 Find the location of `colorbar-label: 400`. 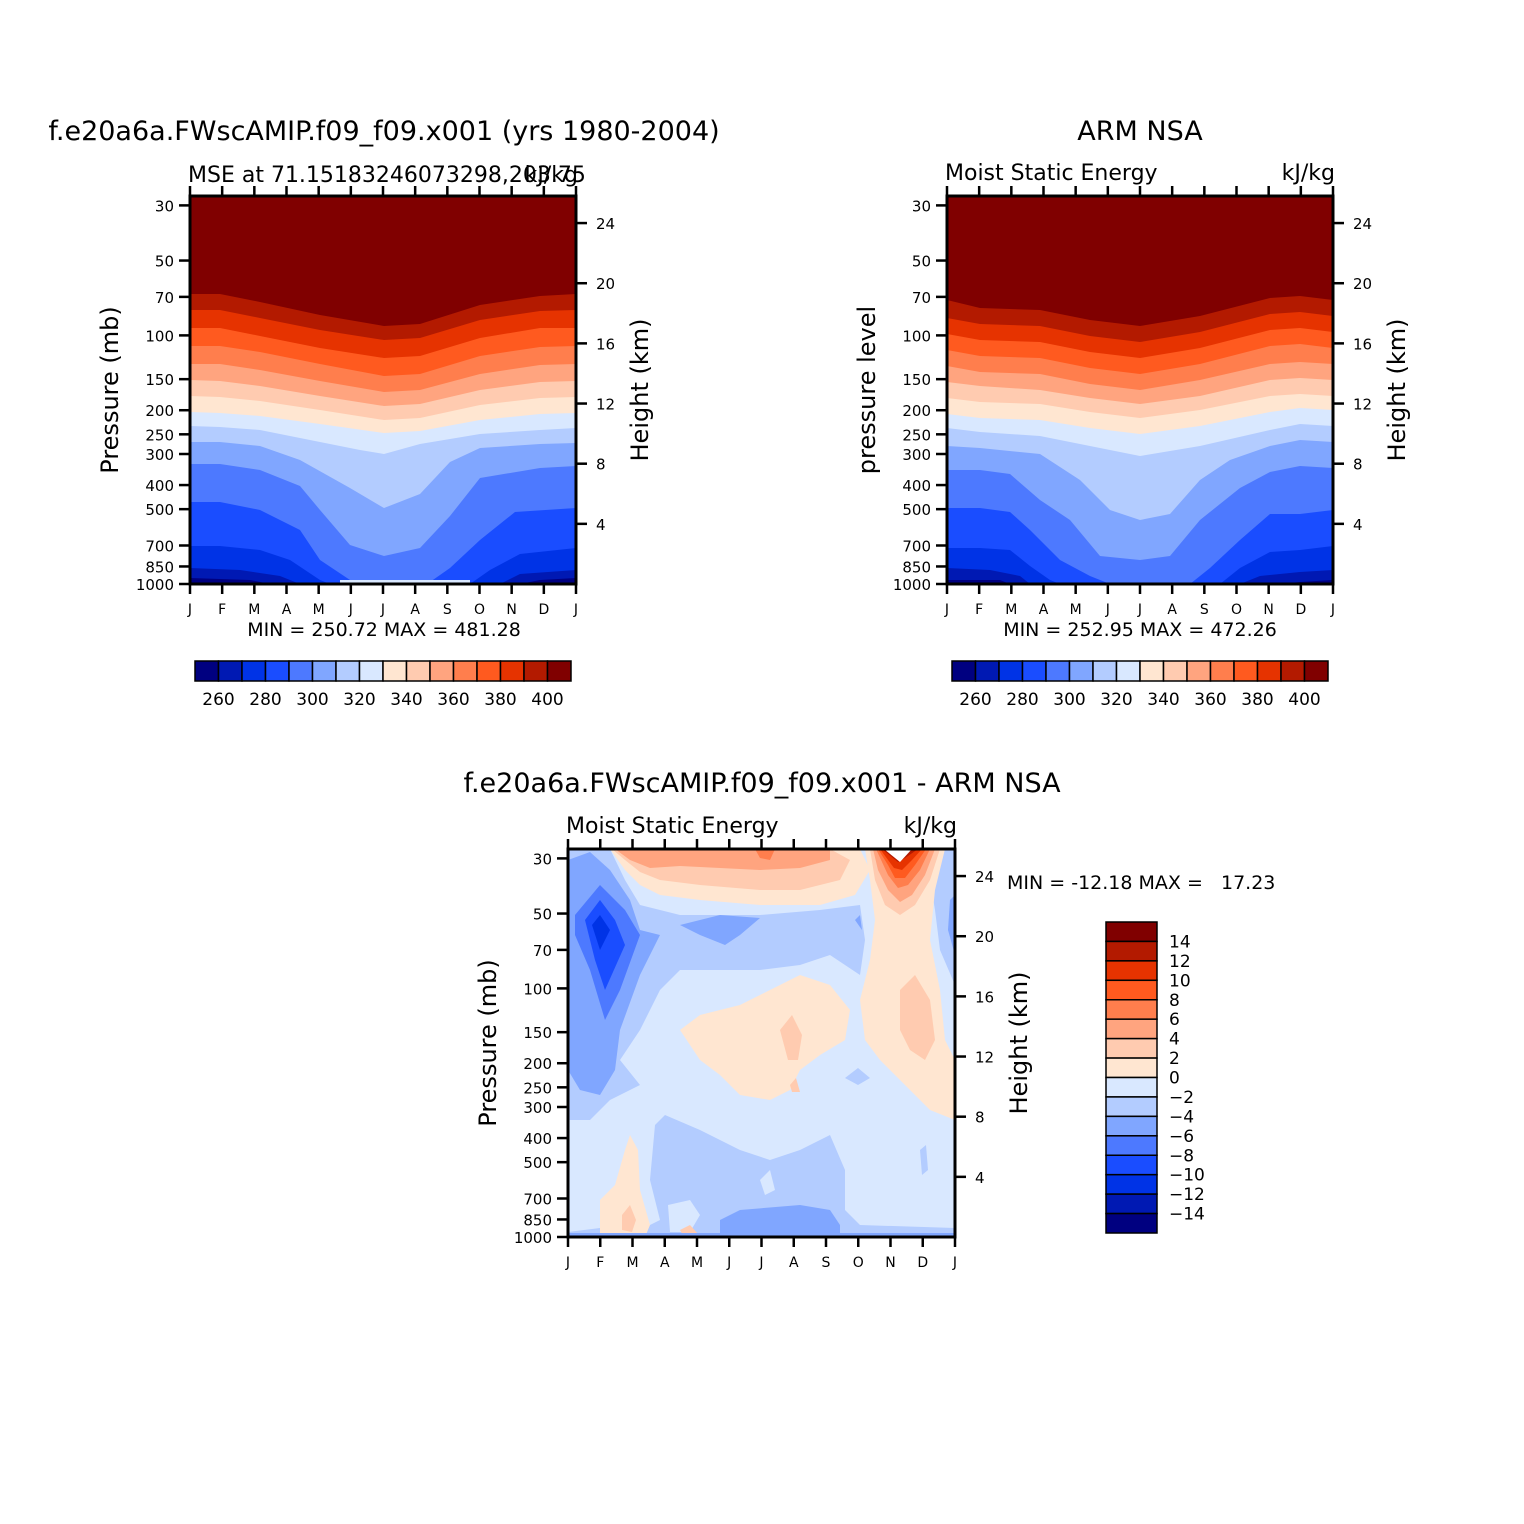

colorbar-label: 400 is located at coordinates (547, 700).